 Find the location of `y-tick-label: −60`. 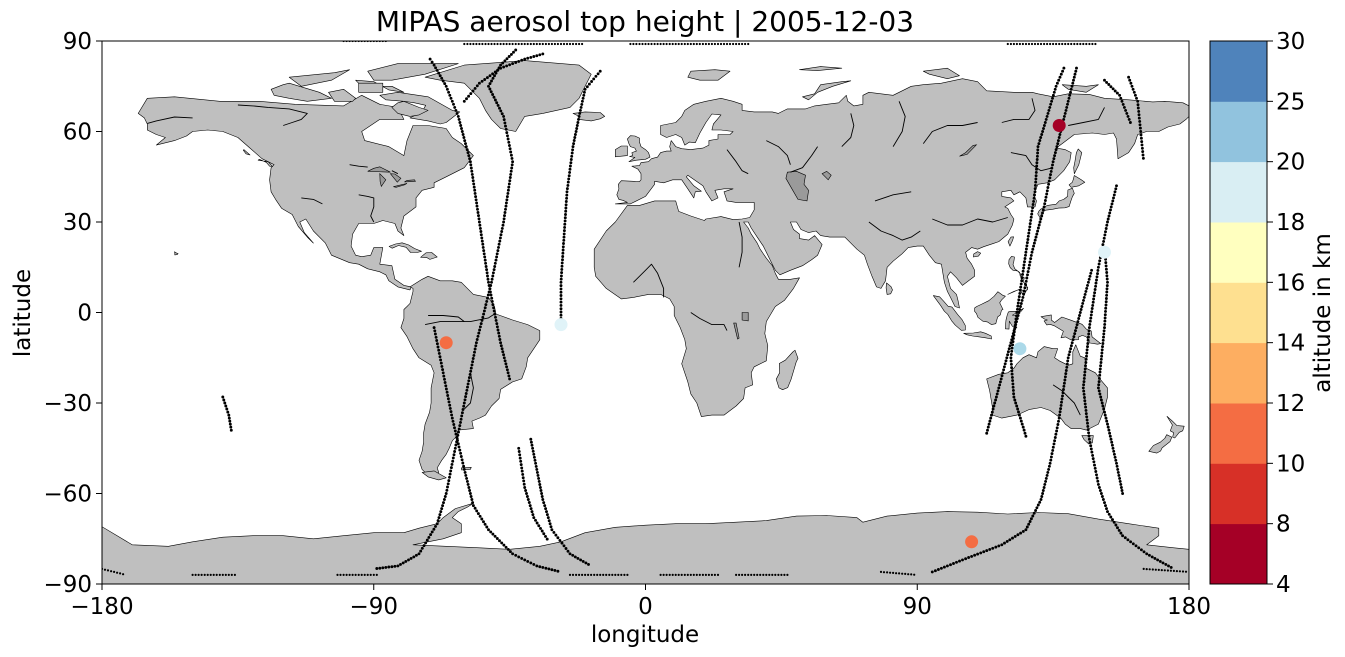

y-tick-label: −60 is located at coordinates (67, 495).